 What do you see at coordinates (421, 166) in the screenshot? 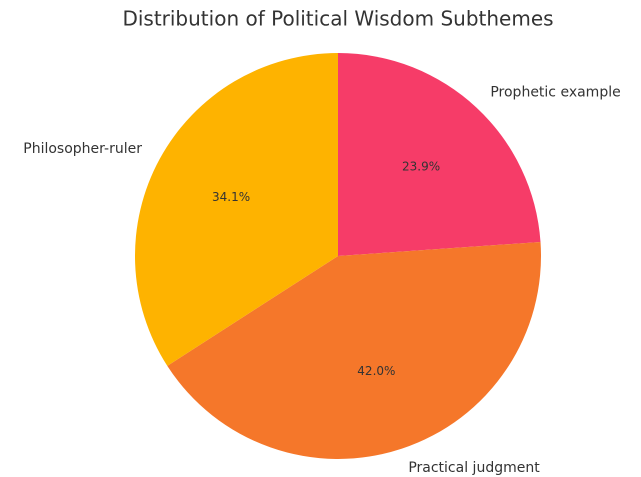
I see `value-label: 23.9%` at bounding box center [421, 166].